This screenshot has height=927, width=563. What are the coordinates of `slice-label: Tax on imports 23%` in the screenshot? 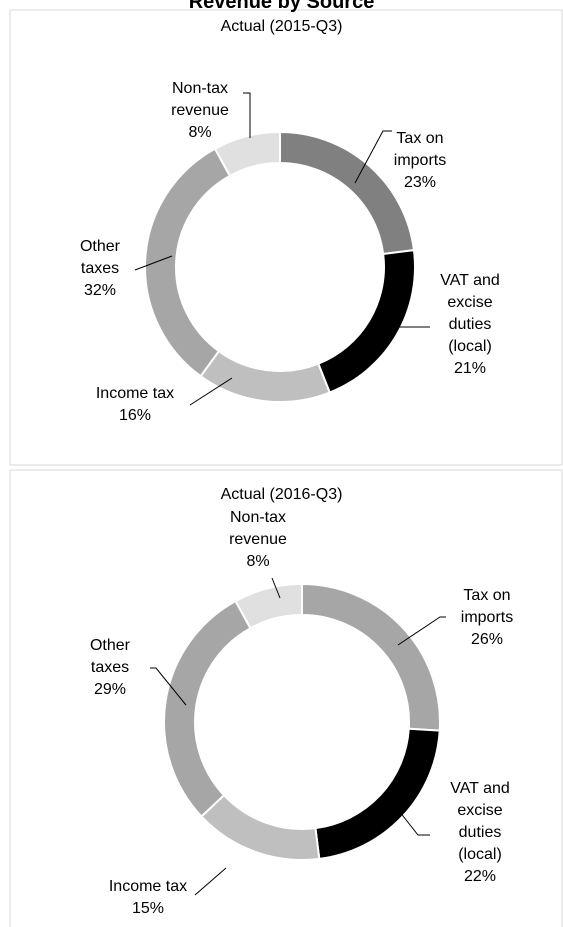 It's located at (420, 161).